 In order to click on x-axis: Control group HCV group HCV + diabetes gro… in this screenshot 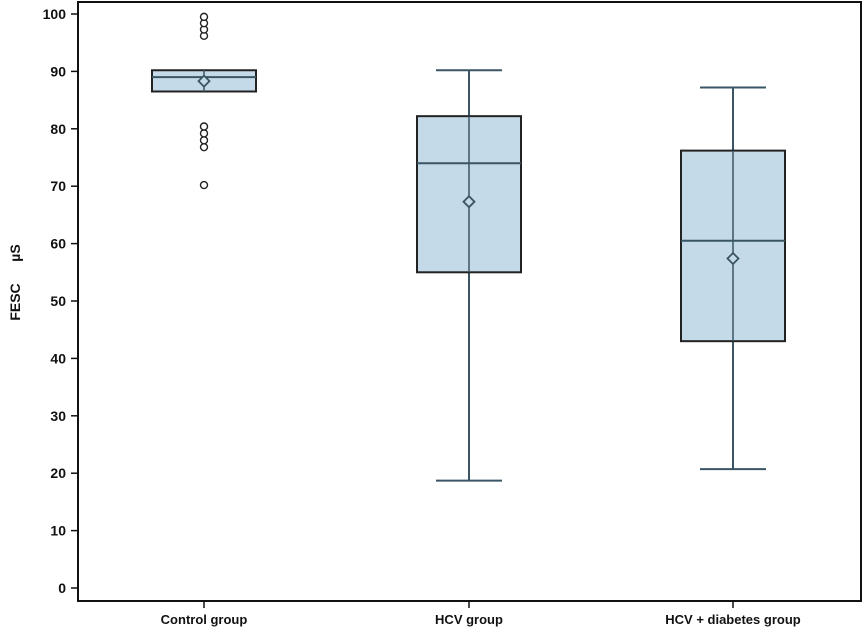, I will do `click(481, 614)`.